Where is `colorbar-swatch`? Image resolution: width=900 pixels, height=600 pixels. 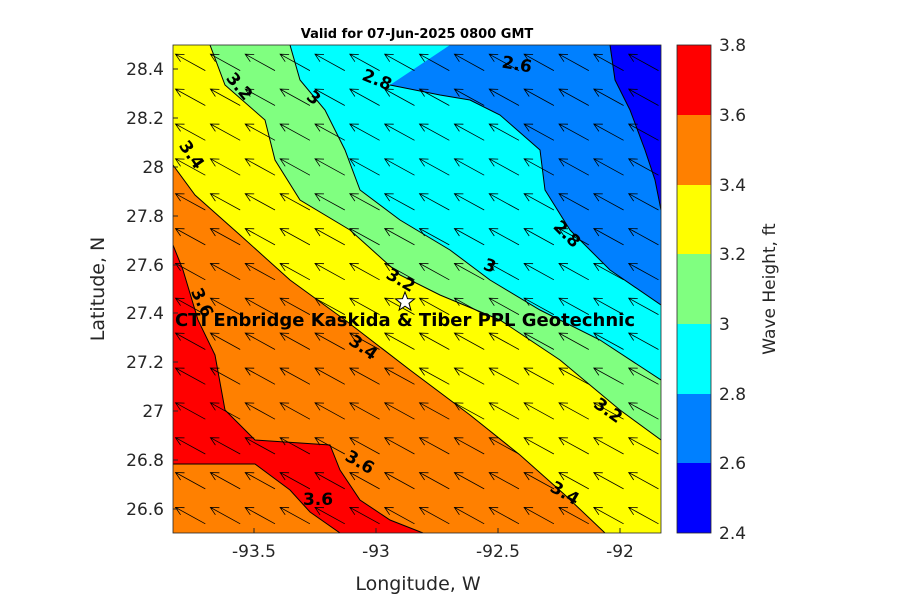 colorbar-swatch is located at coordinates (694, 428).